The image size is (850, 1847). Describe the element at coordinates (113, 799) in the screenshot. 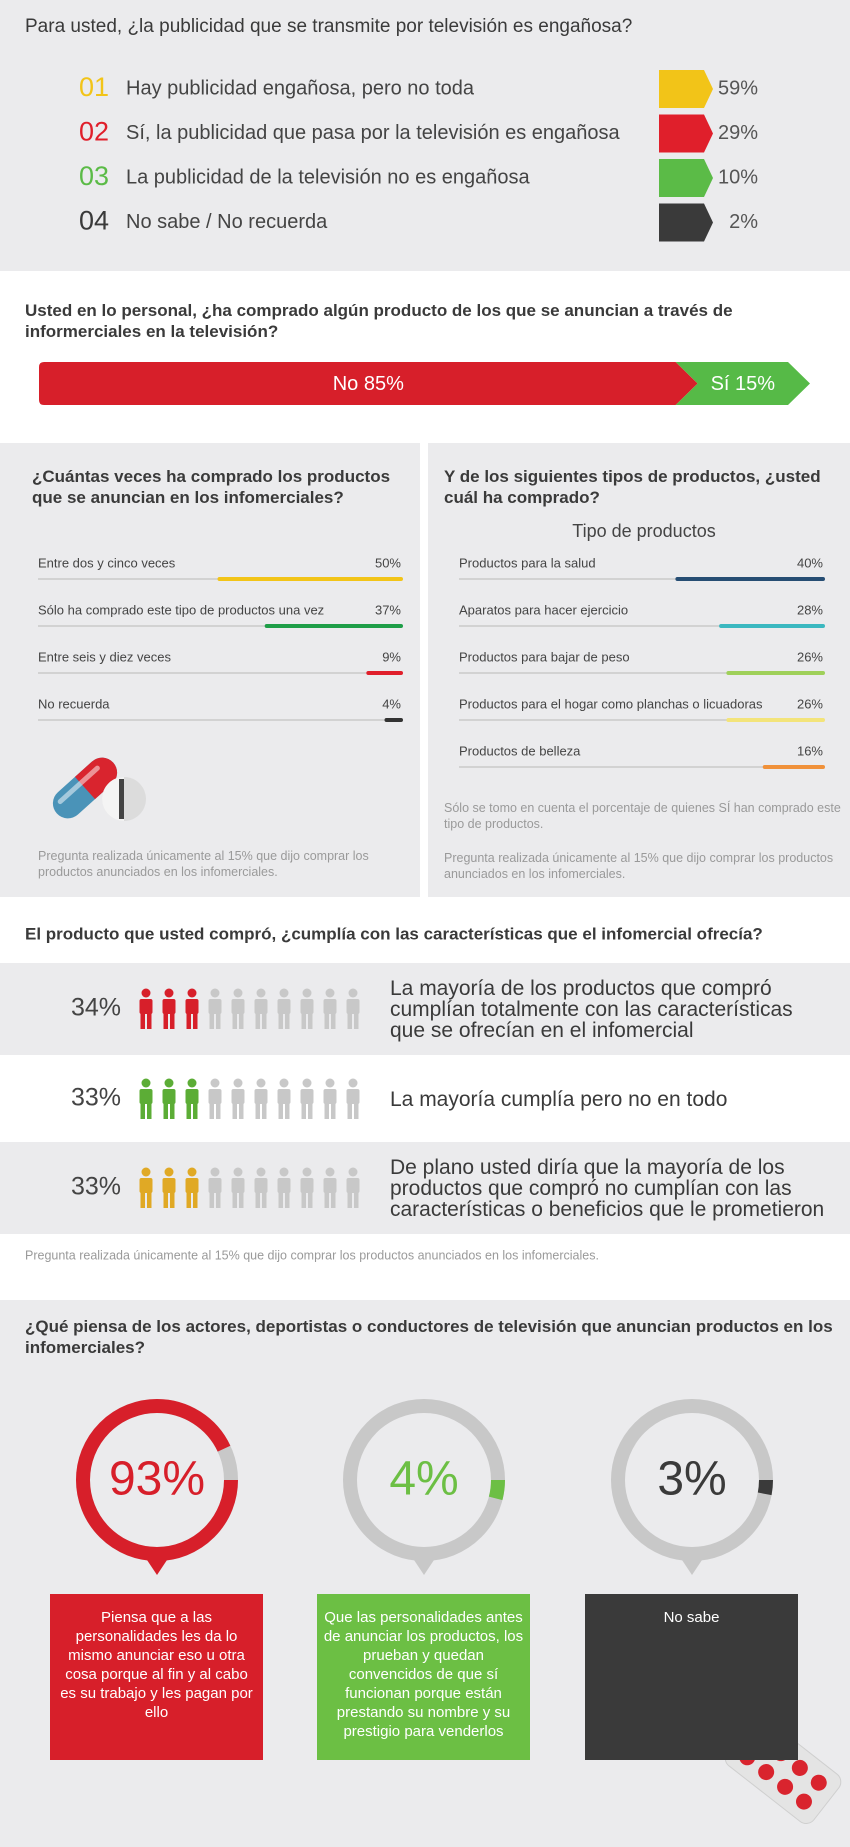

I see `tablet-half` at that location.